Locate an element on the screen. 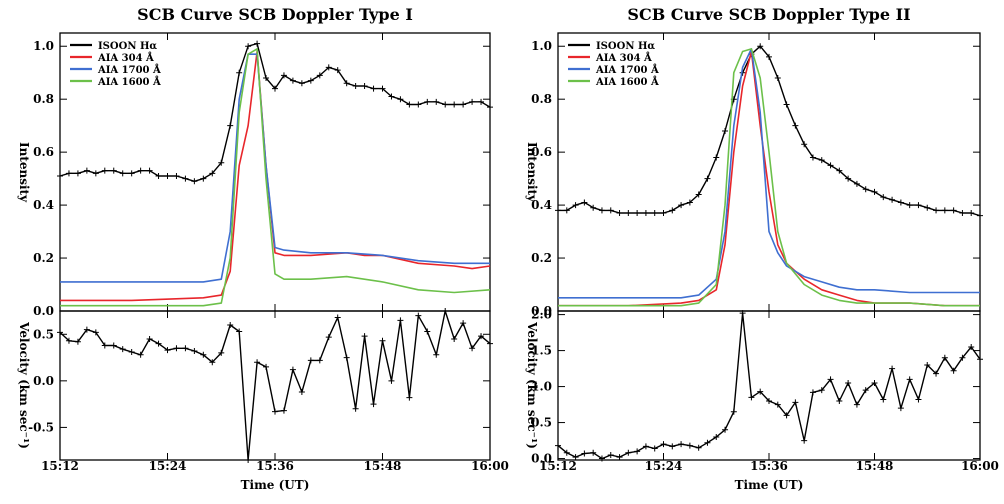  x-tick-label: 16:00 is located at coordinates (490, 466).